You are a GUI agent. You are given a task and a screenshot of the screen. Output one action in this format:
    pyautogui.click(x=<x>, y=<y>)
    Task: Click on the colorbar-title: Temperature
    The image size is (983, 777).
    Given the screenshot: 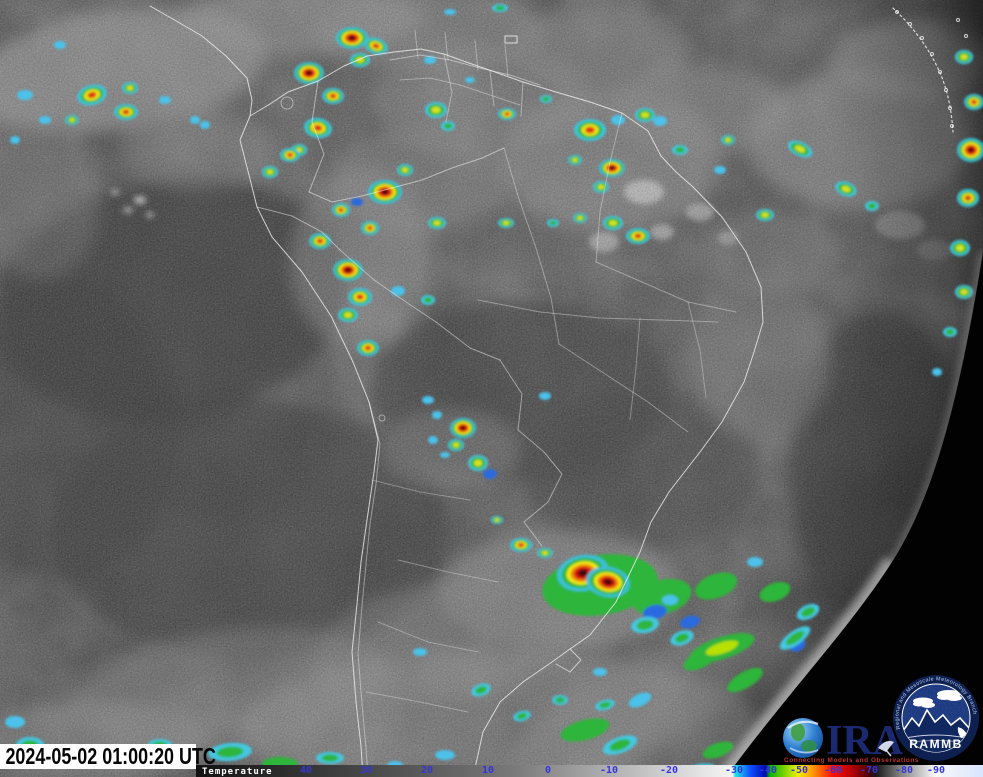 What is the action you would take?
    pyautogui.click(x=237, y=772)
    